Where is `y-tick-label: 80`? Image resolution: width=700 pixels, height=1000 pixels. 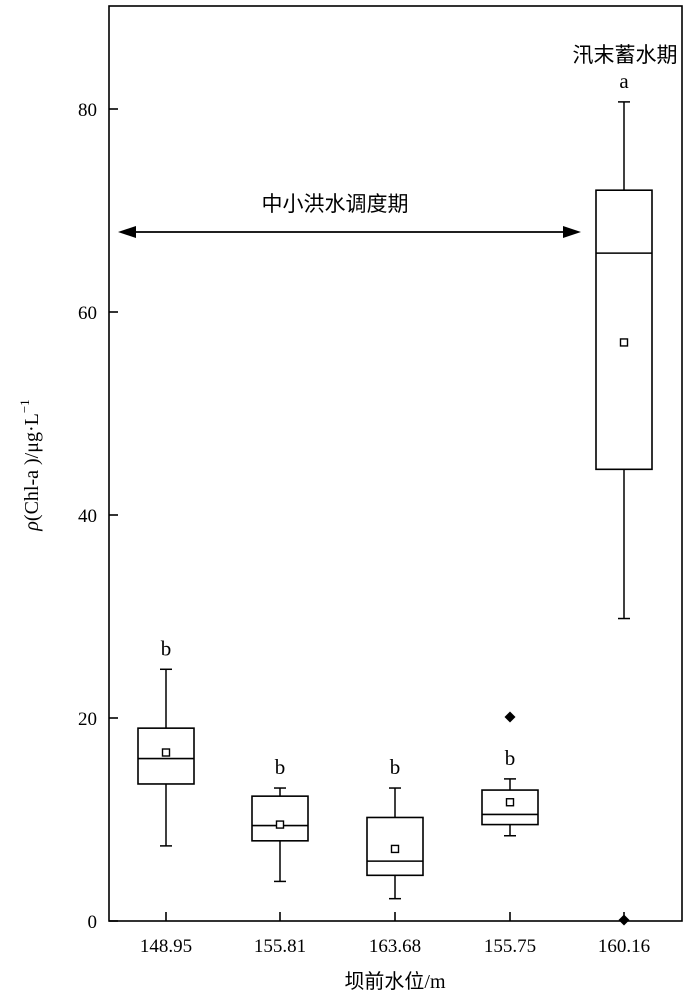
y-tick-label: 80 is located at coordinates (87, 110).